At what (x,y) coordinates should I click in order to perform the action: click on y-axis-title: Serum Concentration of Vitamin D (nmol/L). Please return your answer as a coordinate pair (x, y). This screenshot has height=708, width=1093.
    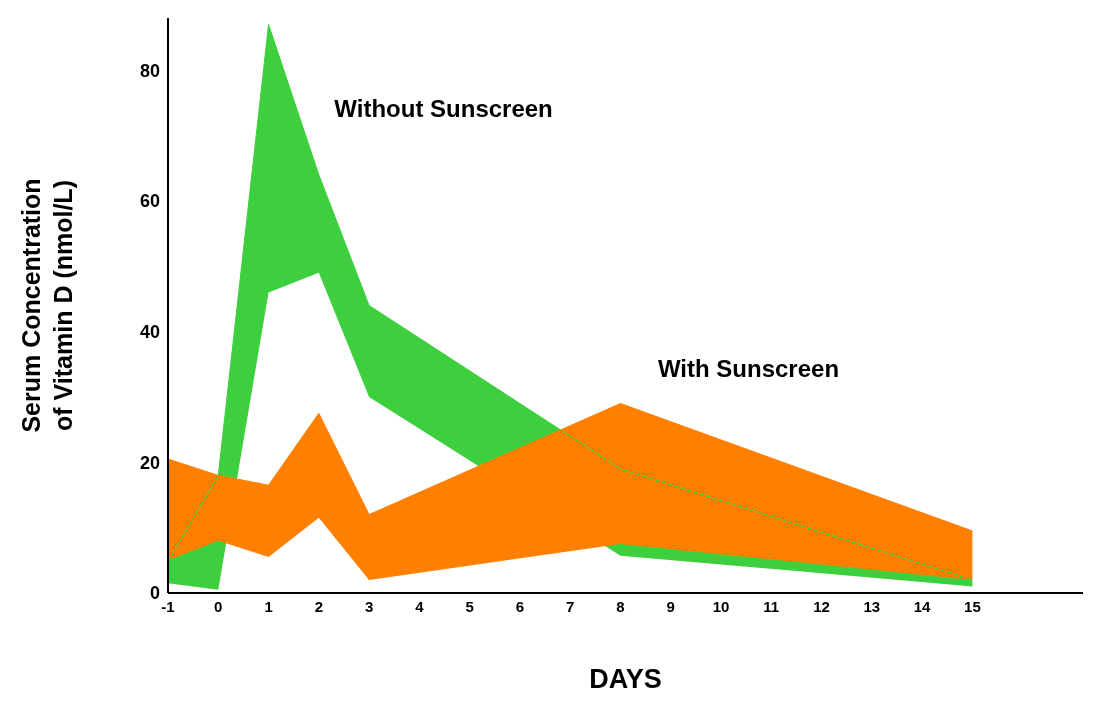
    Looking at the image, I should click on (47, 305).